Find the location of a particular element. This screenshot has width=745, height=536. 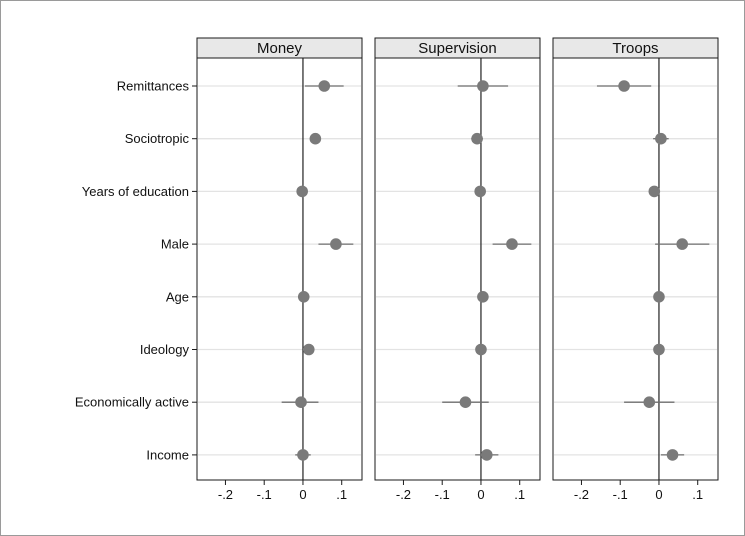

row-label: Sociotropic is located at coordinates (157, 138).